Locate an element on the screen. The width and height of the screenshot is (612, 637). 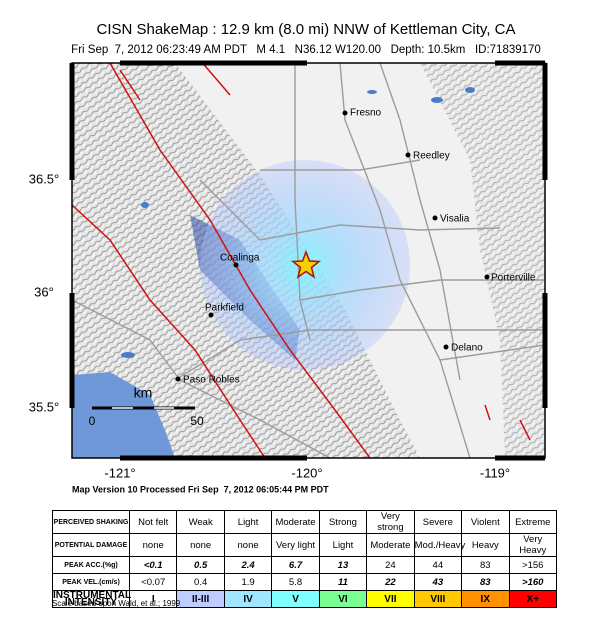
lat-label: 36° is located at coordinates (44, 291).